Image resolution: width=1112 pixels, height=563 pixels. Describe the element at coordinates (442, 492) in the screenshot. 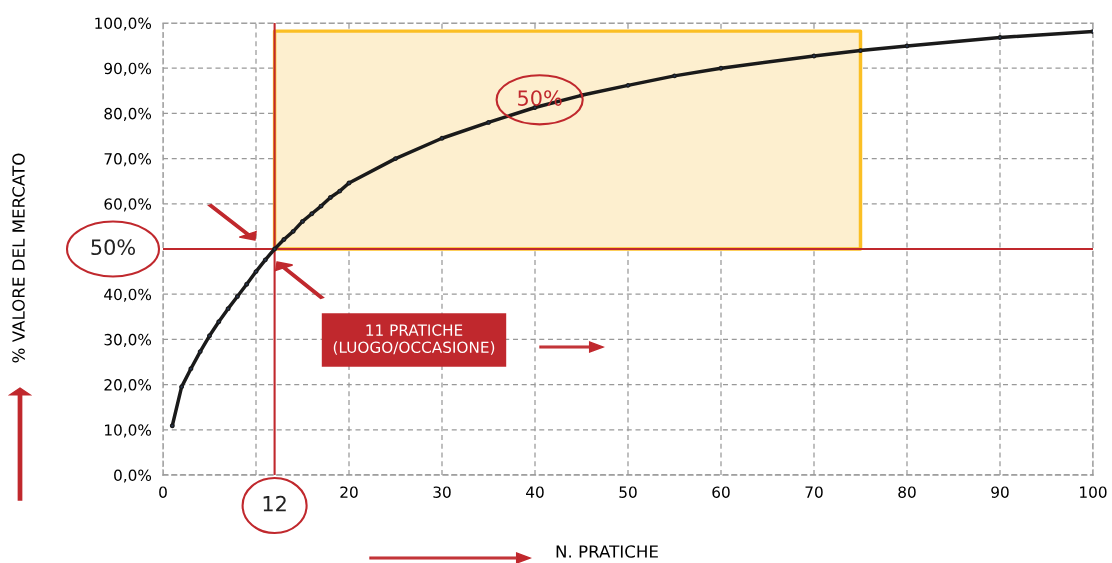

I see `x-tick-label: 30` at that location.